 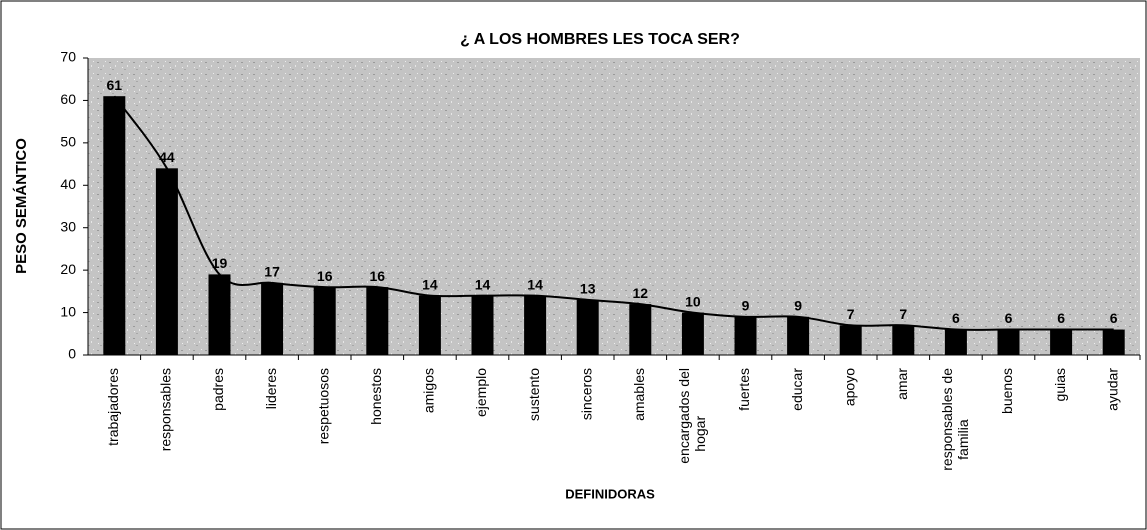 I want to click on y-axis-label: PESO SEMÁNTICO, so click(x=21, y=206).